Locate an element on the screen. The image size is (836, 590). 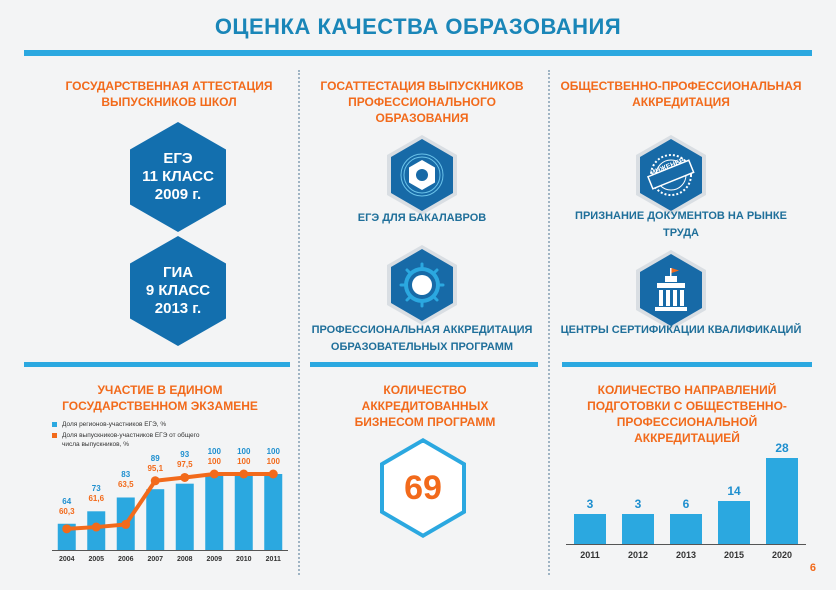
gia-hexagon: ГИА 9 КЛАСС 2013 г. is located at coordinates (178, 291).